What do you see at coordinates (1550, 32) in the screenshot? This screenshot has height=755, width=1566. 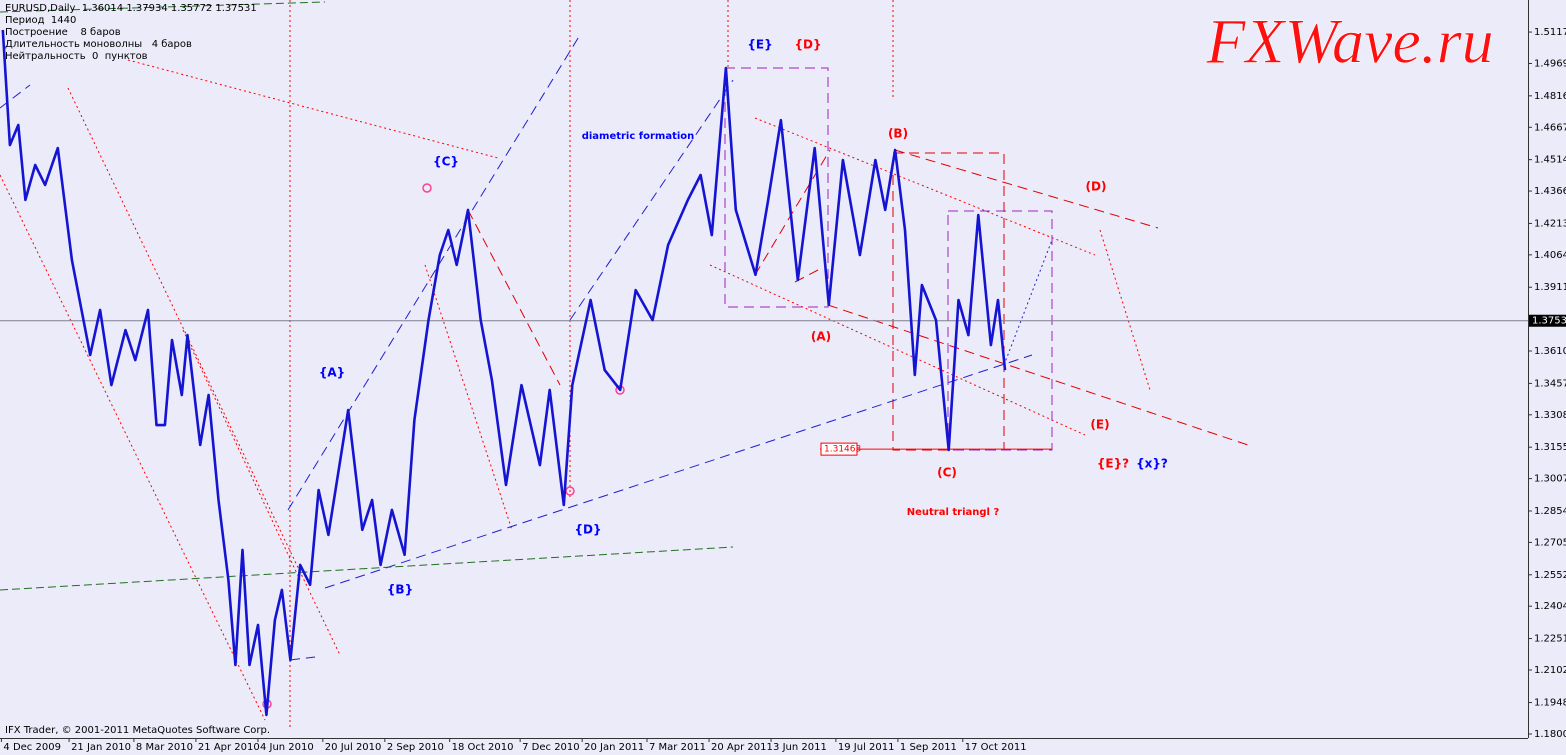 I see `y-tick-label: 1.51175` at bounding box center [1550, 32].